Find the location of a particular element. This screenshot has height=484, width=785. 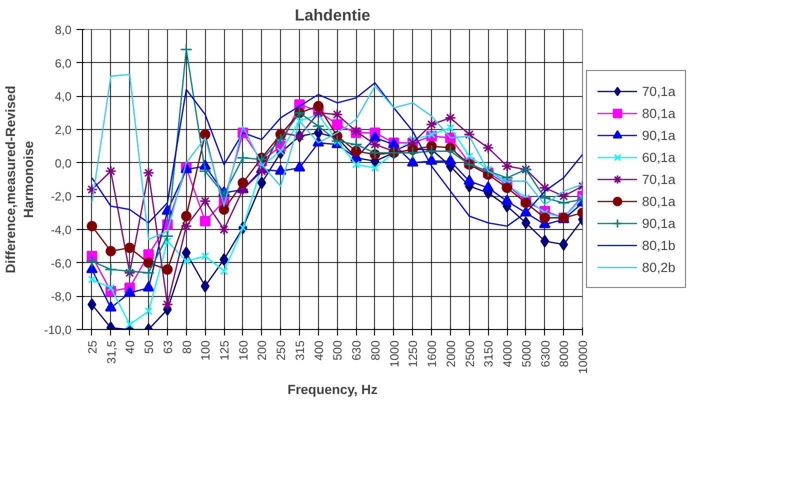

x-tick-label: 3150 is located at coordinates (489, 354).